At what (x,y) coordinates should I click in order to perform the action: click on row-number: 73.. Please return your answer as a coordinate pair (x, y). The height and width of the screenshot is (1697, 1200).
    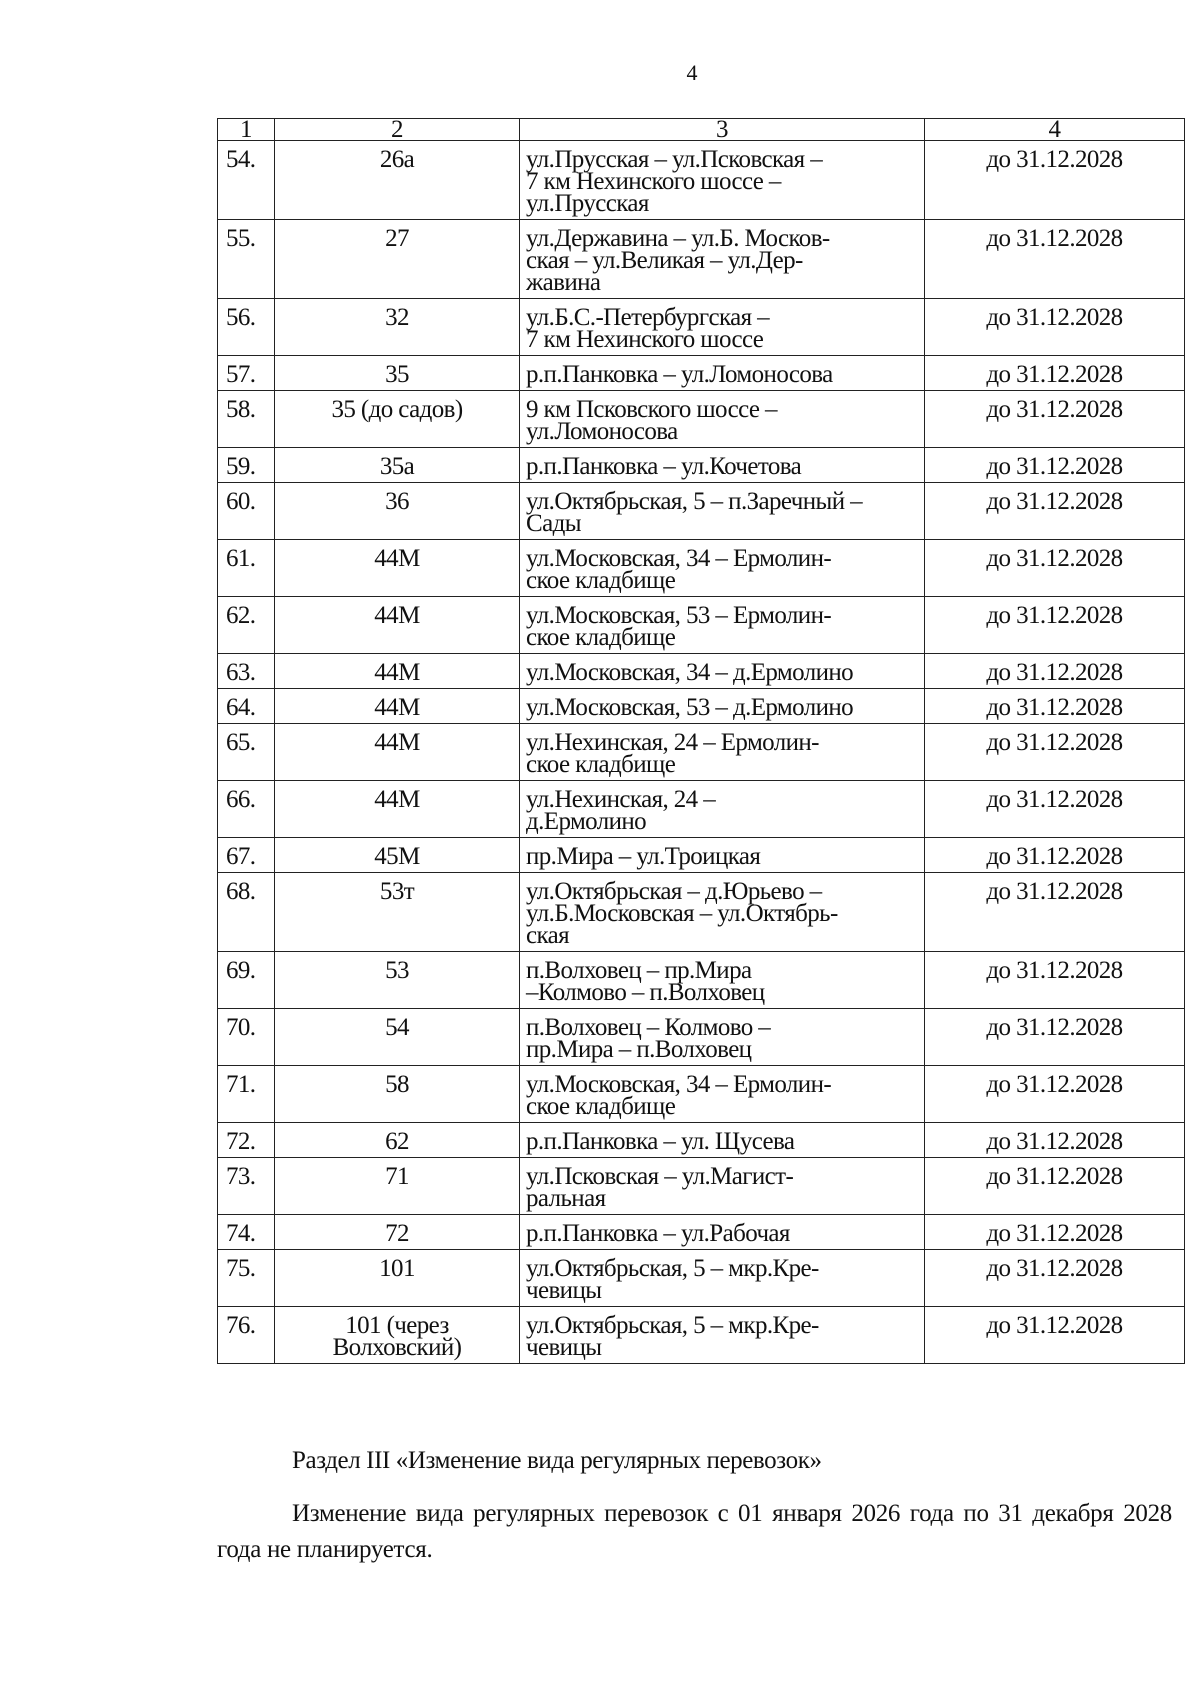
    Looking at the image, I should click on (246, 1186).